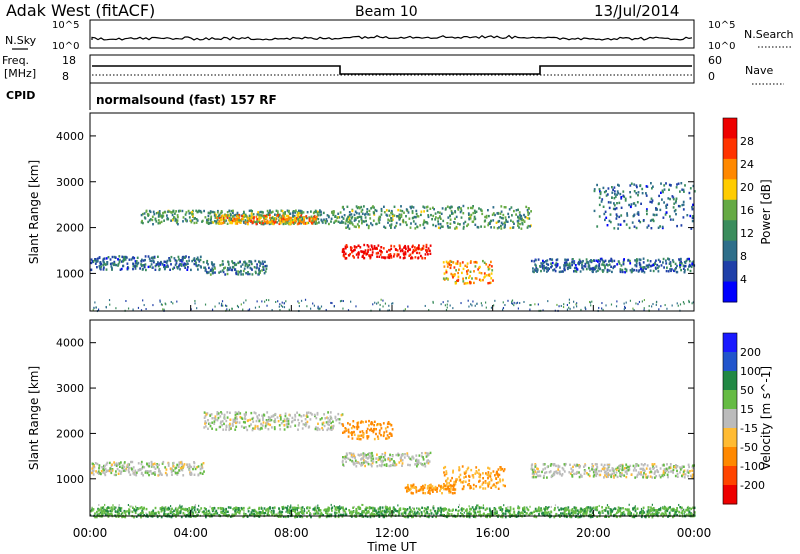 Image resolution: width=800 pixels, height=554 pixels. Describe the element at coordinates (263, 264) in the screenshot. I see `power-band-1-pixel` at that location.